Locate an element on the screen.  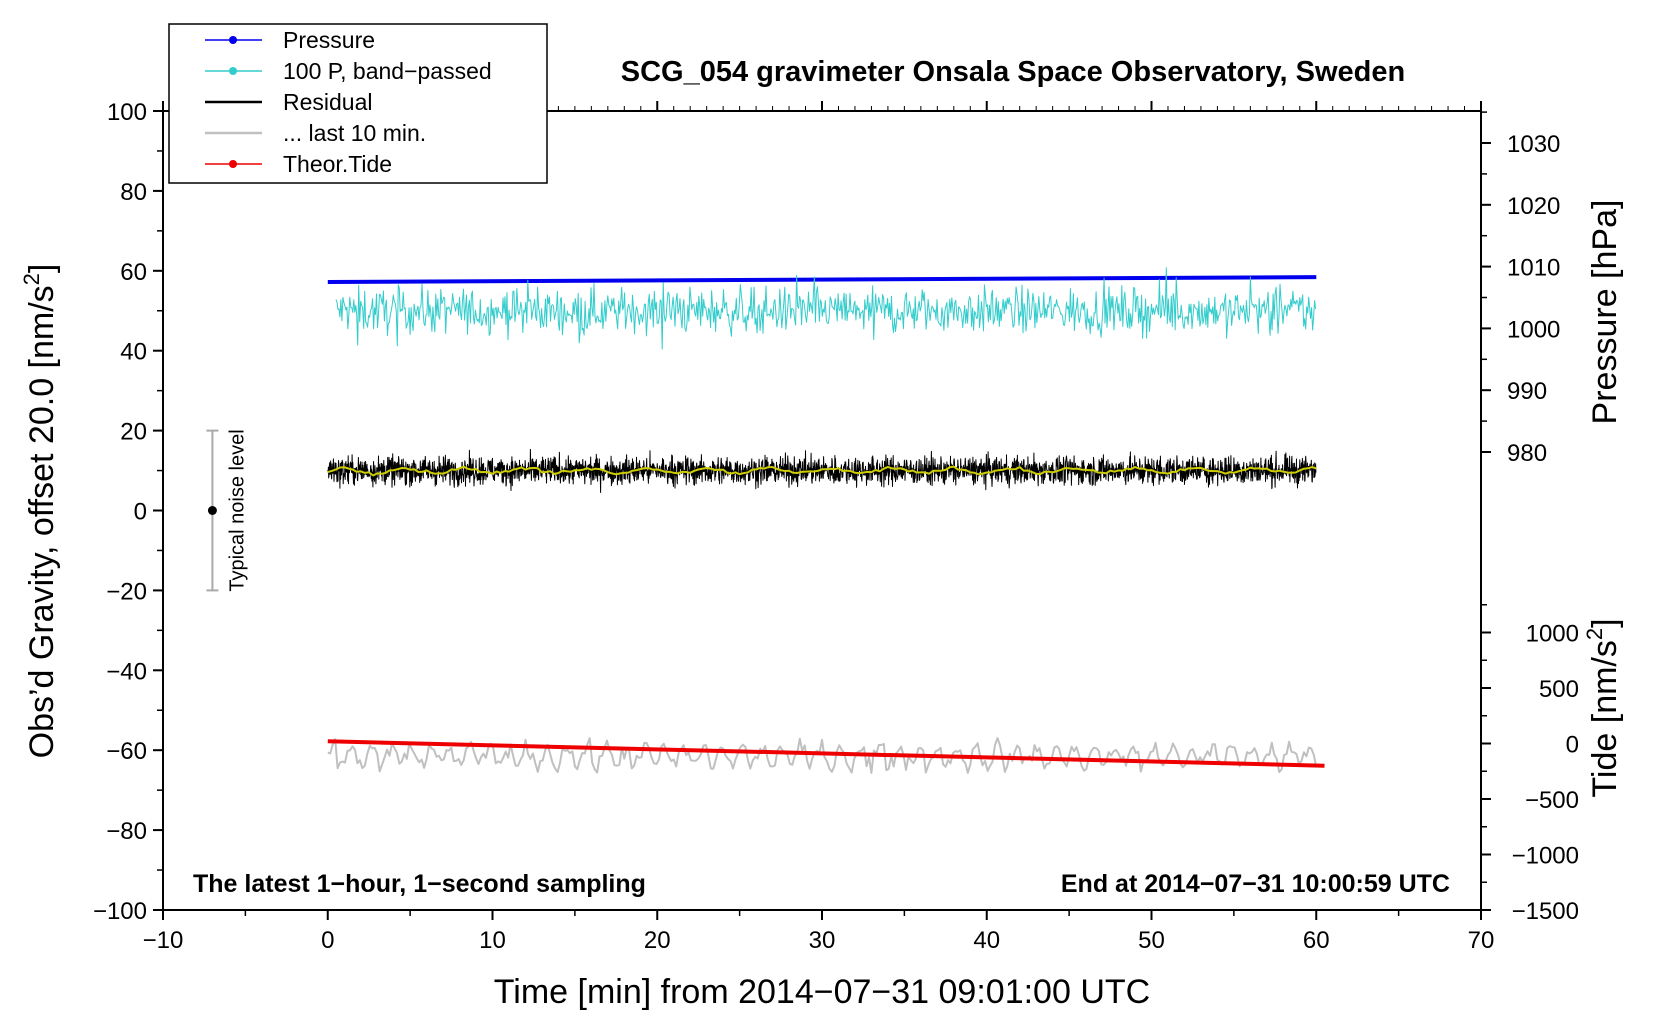
y-axis-label-tail: ] is located at coordinates (42, 268).